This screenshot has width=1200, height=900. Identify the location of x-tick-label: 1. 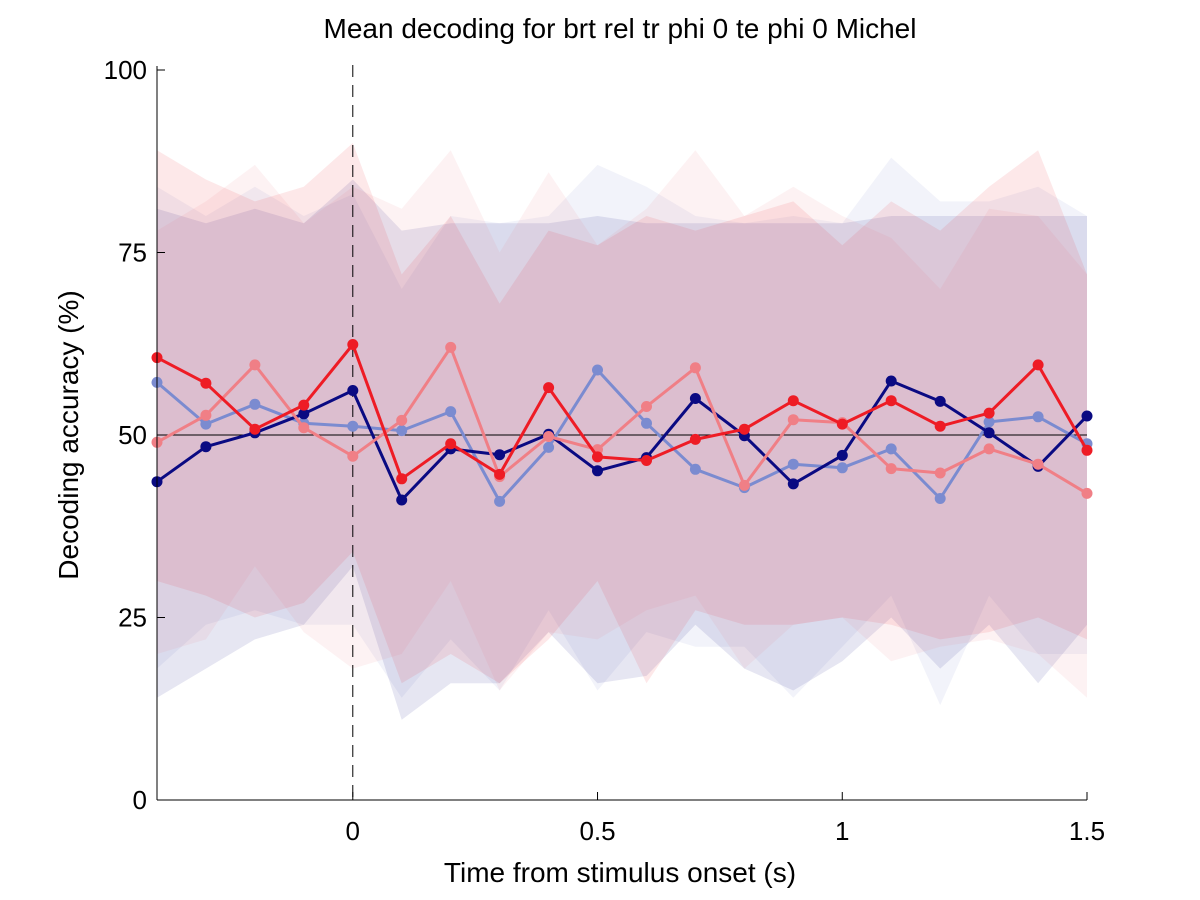
(842, 831).